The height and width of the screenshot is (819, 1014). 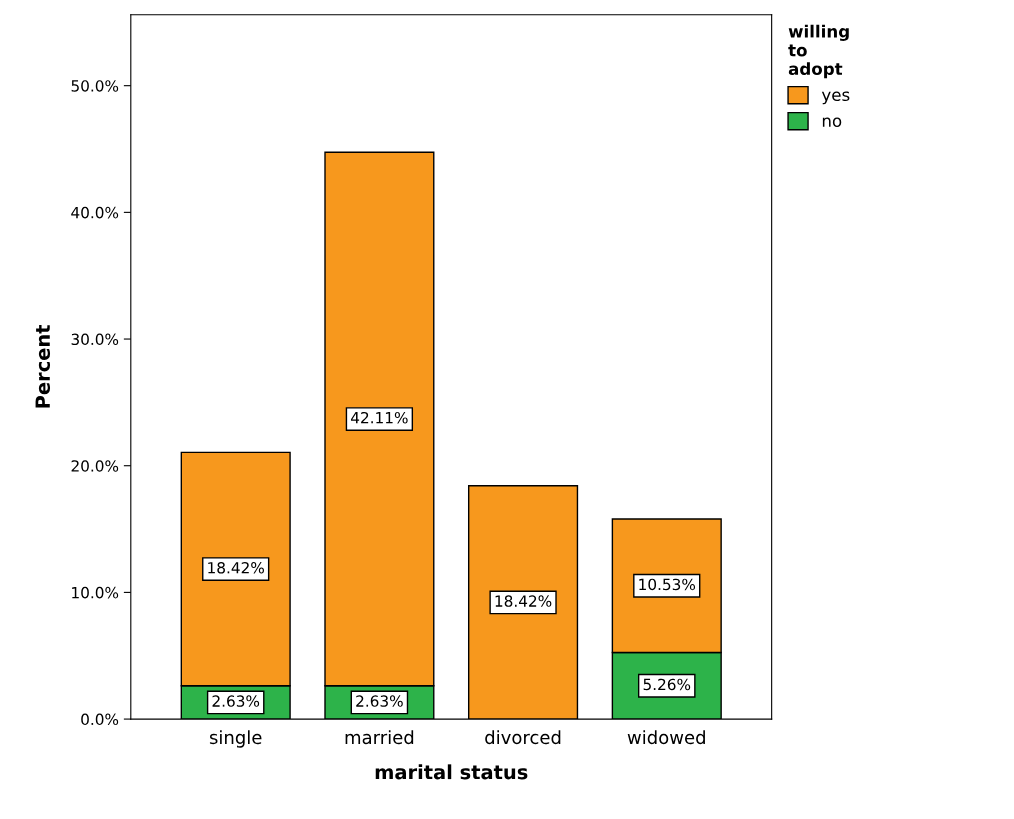 What do you see at coordinates (523, 737) in the screenshot?
I see `x-tick-label: divorced` at bounding box center [523, 737].